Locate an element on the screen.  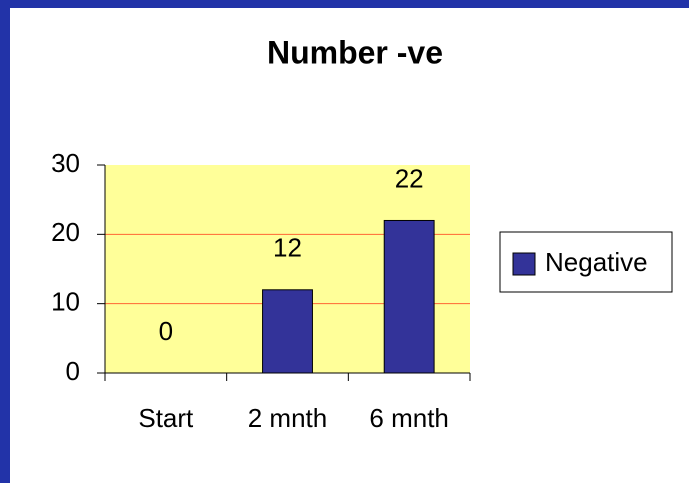
legend-marker is located at coordinates (524, 264).